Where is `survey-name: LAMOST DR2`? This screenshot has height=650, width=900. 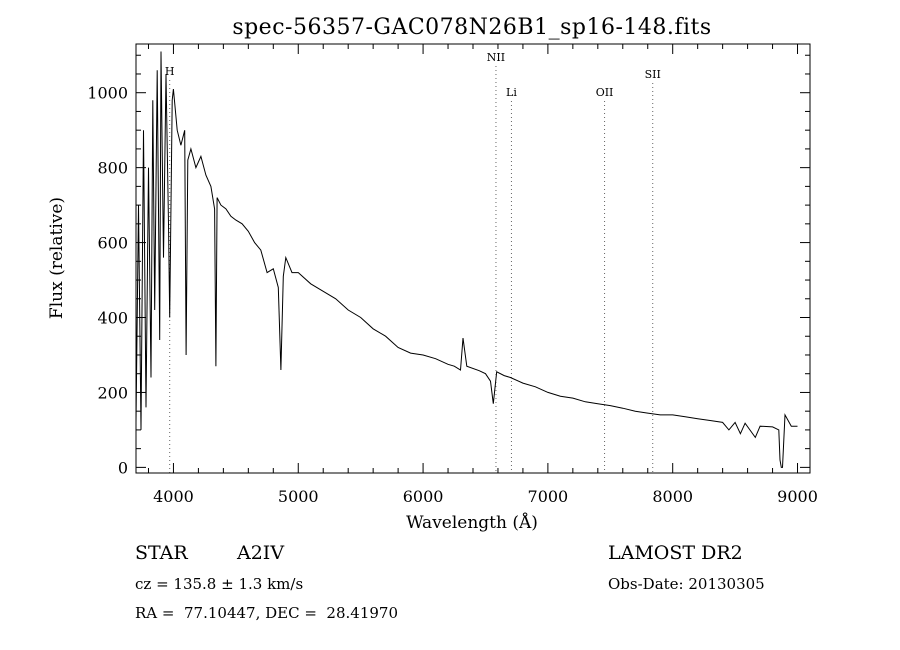
survey-name: LAMOST DR2 is located at coordinates (675, 553).